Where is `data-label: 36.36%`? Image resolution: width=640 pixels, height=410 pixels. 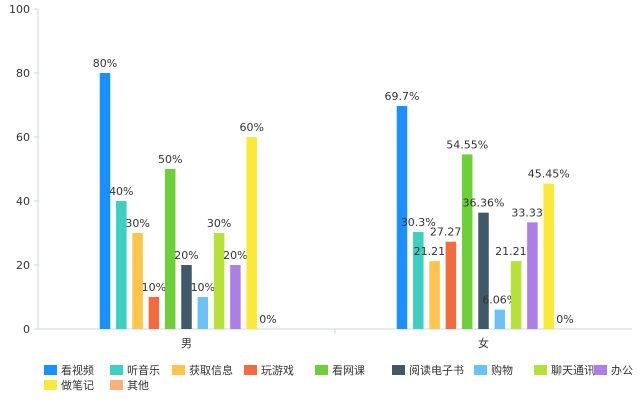
data-label: 36.36% is located at coordinates (484, 203).